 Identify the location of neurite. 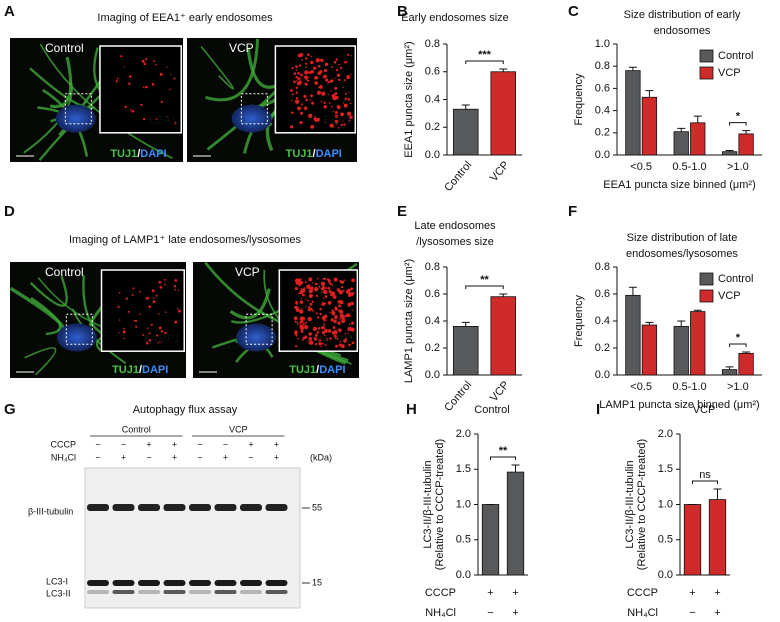
(106, 101).